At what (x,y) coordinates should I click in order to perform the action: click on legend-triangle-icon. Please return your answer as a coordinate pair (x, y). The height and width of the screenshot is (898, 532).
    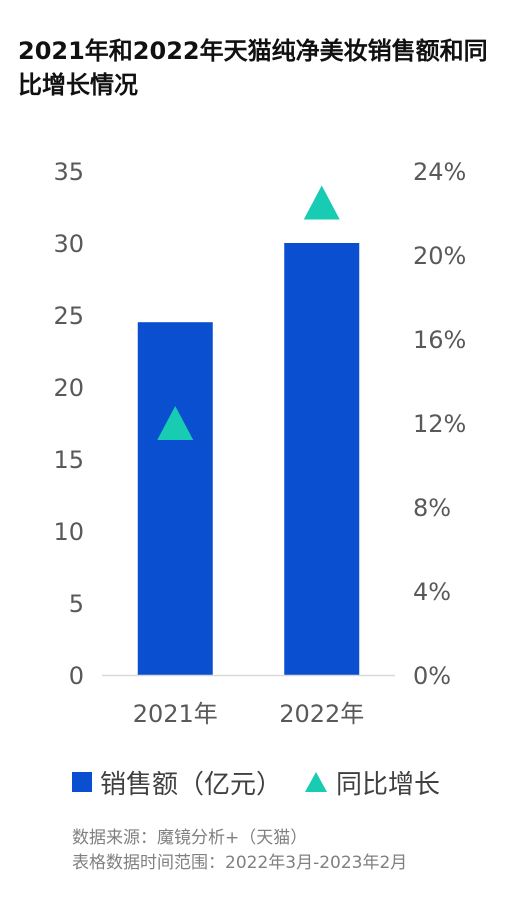
    Looking at the image, I should click on (316, 782).